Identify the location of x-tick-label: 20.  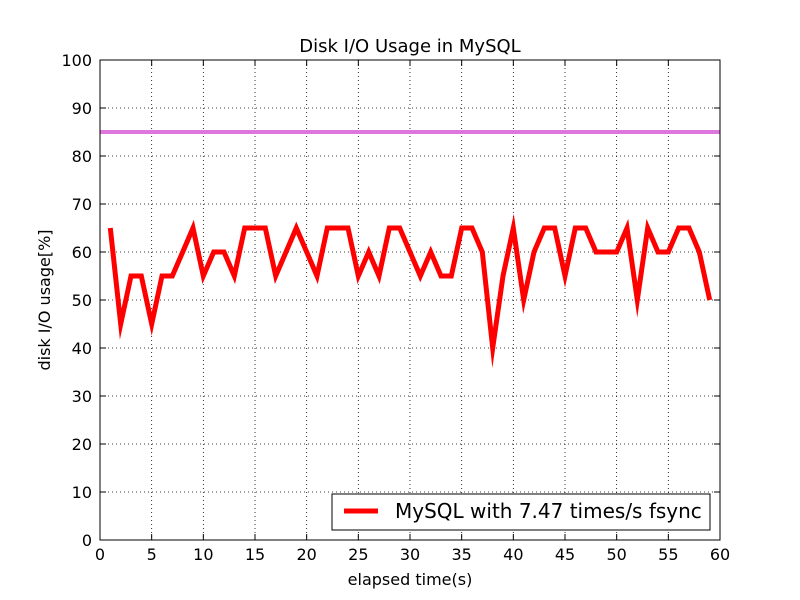
(306, 554).